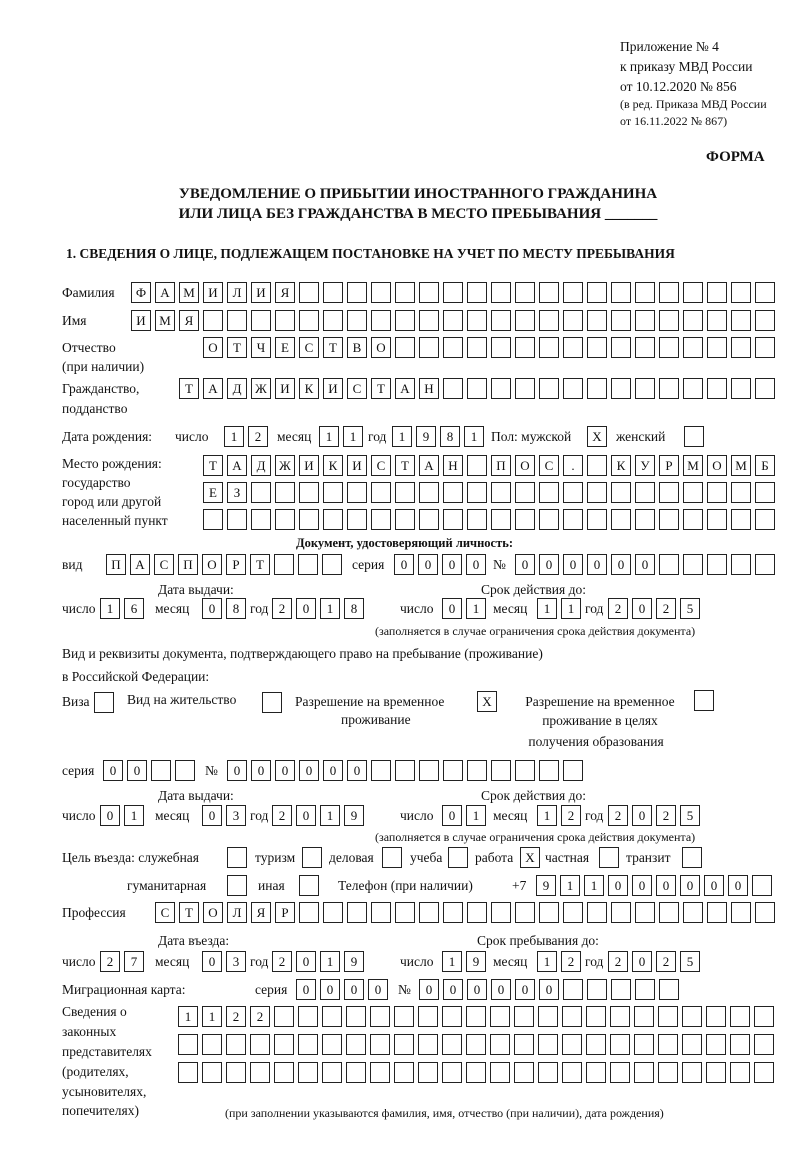  Describe the element at coordinates (429, 465) in the screenshot. I see `birth-place-cell: А` at that location.